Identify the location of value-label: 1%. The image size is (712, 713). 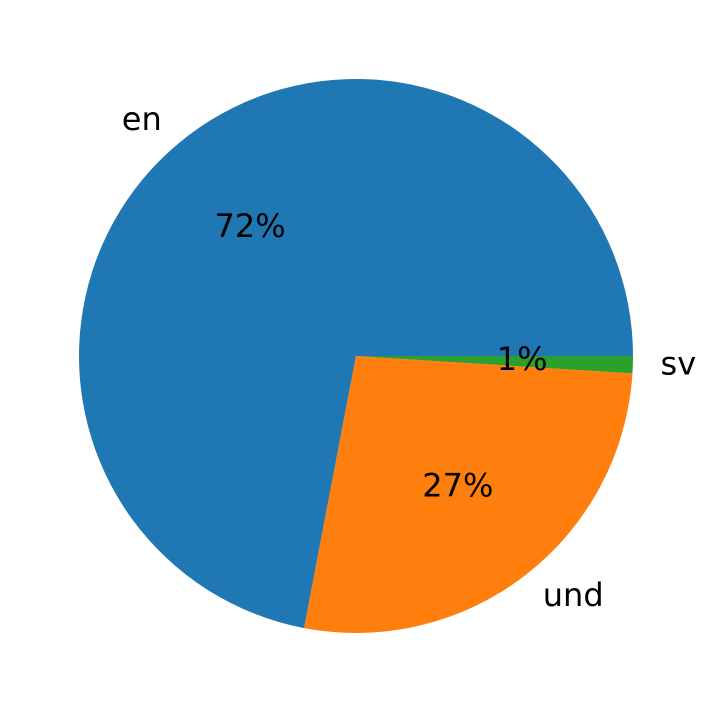
(522, 359).